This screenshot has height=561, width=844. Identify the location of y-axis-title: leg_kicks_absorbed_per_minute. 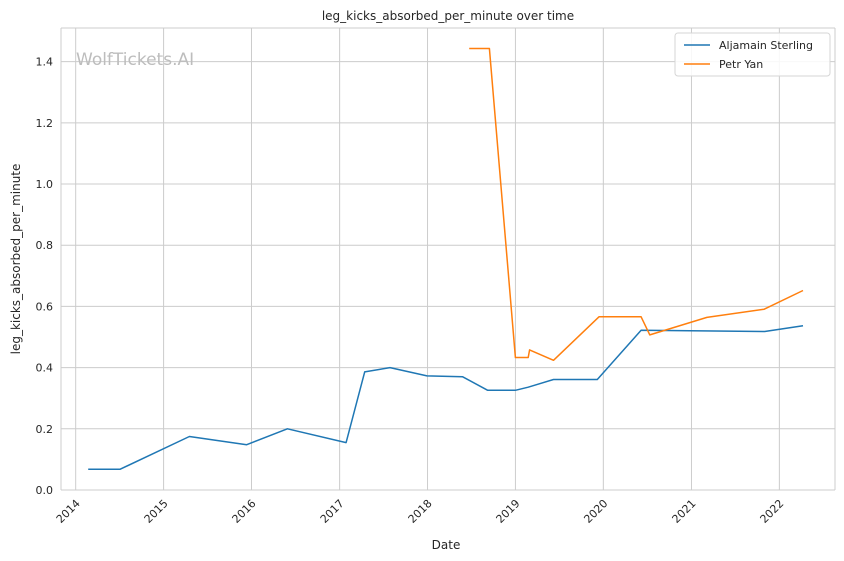
(16, 259).